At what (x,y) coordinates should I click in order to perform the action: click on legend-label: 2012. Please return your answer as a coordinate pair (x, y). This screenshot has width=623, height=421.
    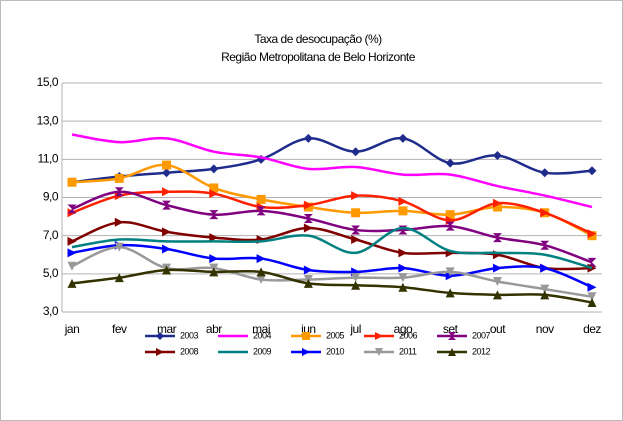
    Looking at the image, I should click on (481, 351).